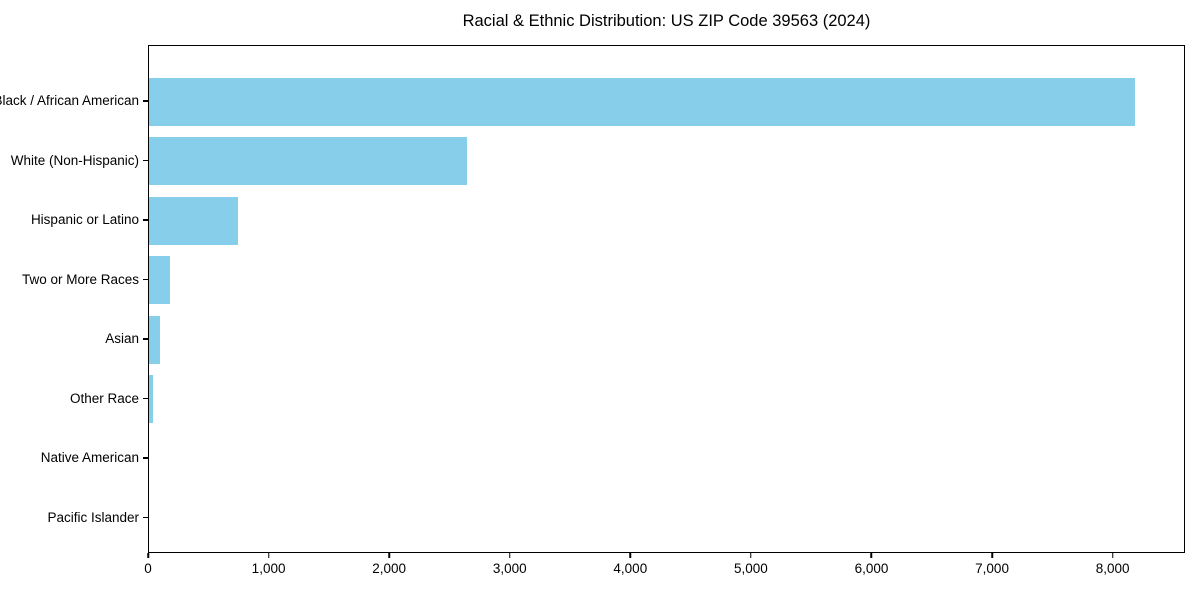 This screenshot has height=600, width=1200. Describe the element at coordinates (122, 339) in the screenshot. I see `y-tick-label: Asian` at that location.